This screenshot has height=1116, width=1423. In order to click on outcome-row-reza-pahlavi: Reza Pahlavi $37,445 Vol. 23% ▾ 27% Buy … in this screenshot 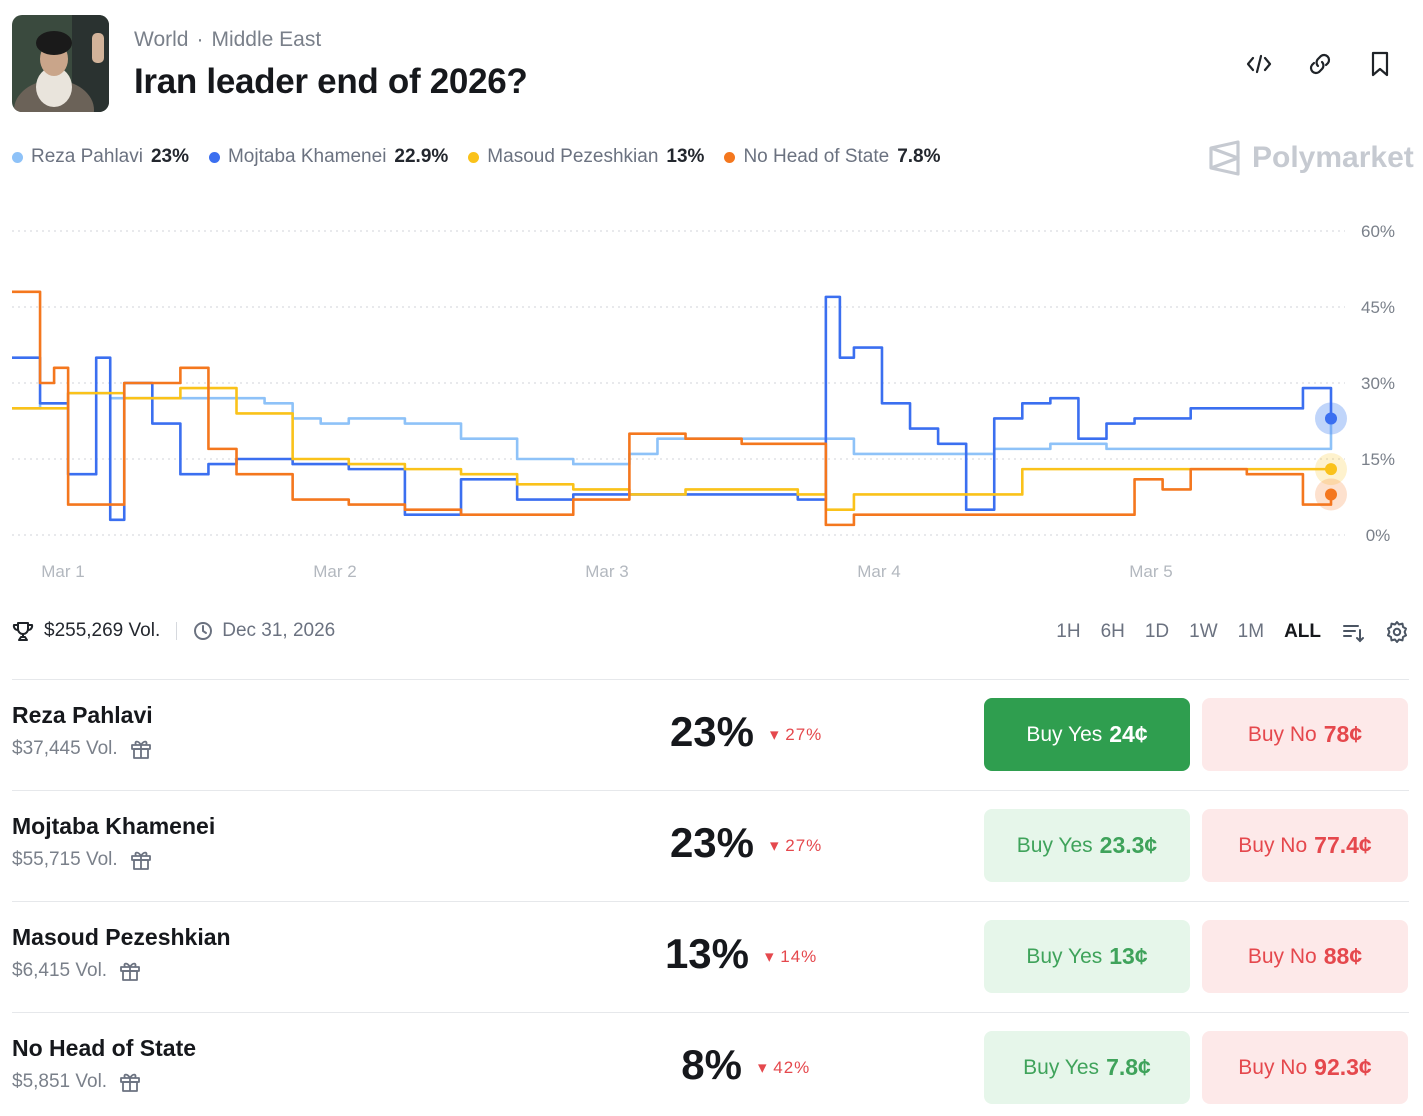, I will do `click(711, 735)`.